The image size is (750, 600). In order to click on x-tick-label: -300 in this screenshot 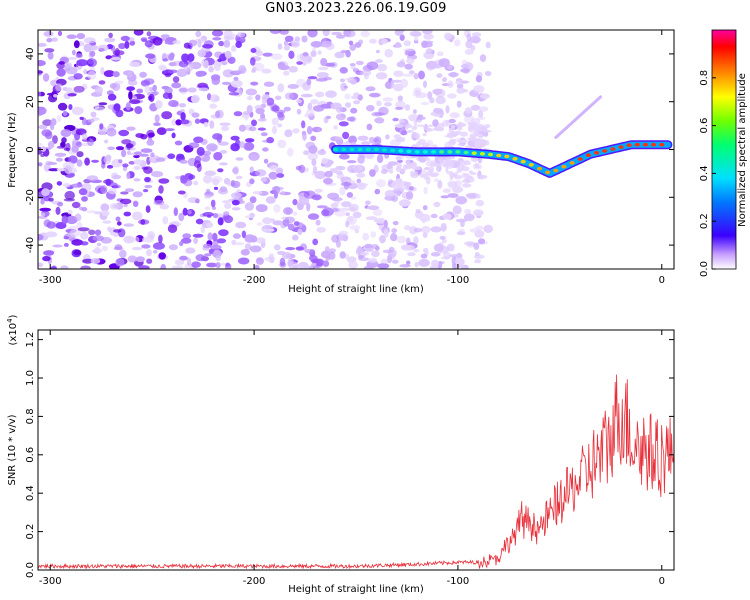, I will do `click(50, 280)`.